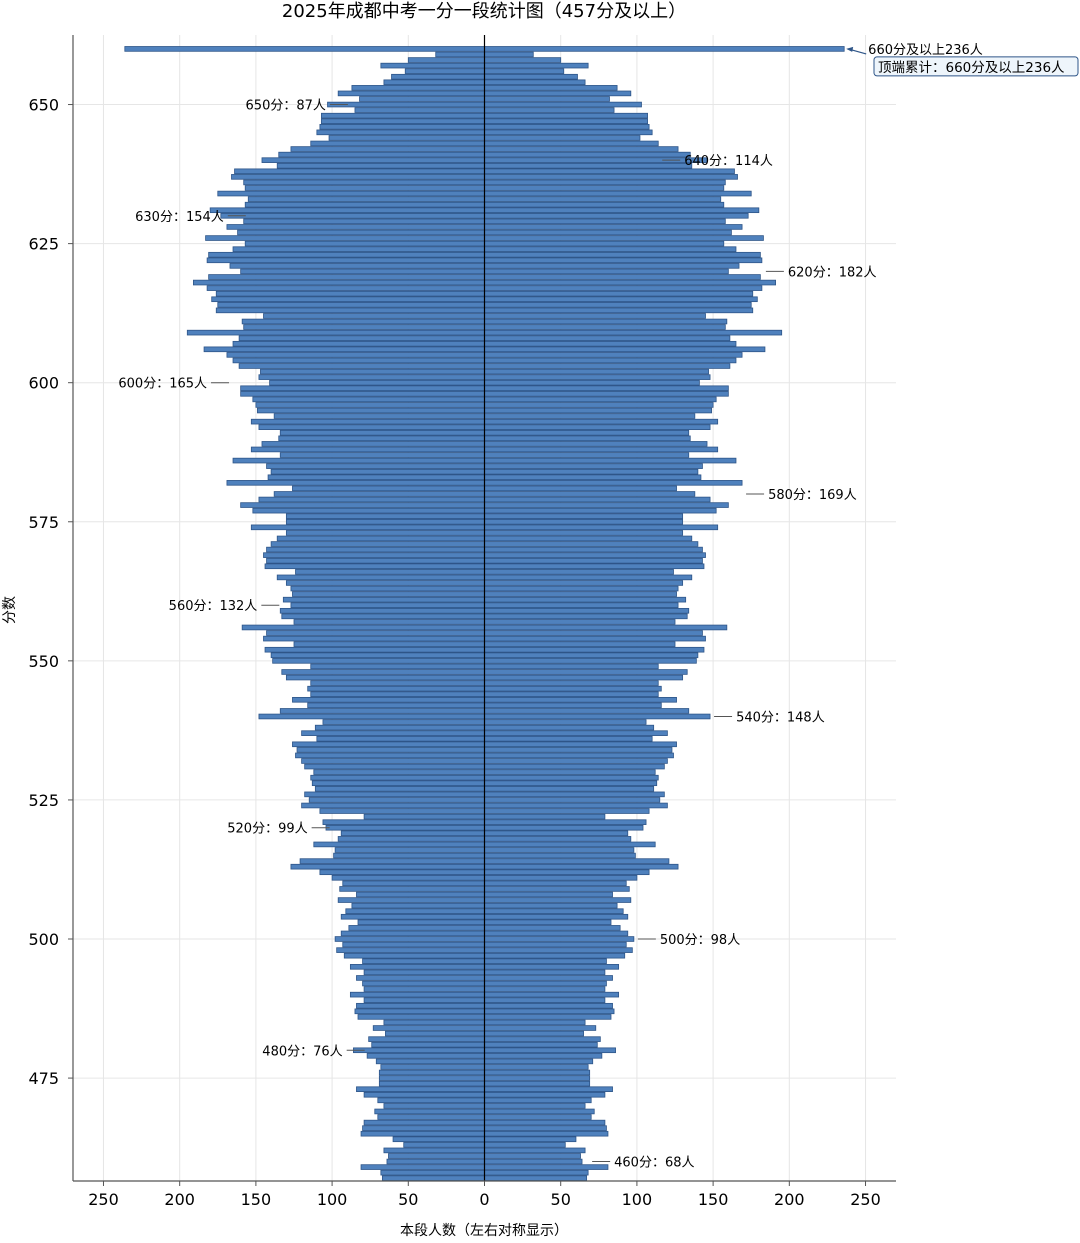  Describe the element at coordinates (43, 244) in the screenshot. I see `y-tick-label: 625` at that location.